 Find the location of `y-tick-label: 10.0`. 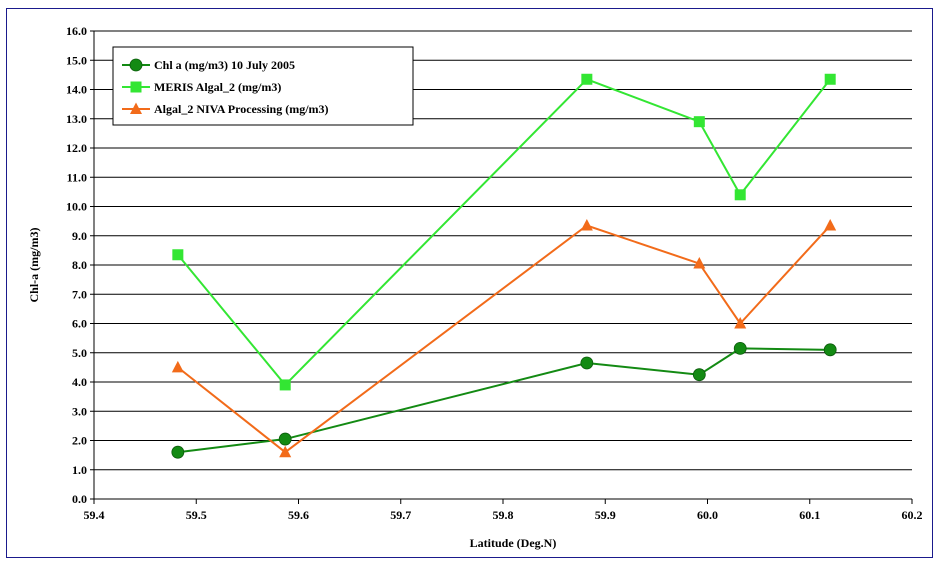

y-tick-label: 10.0 is located at coordinates (76, 207).